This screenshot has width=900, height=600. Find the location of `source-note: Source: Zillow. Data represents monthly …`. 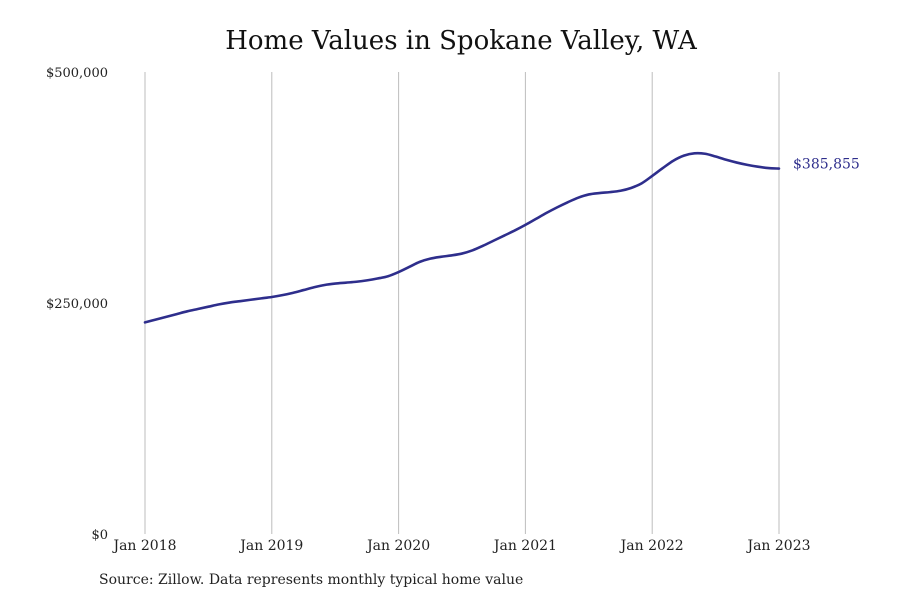

source-note: Source: Zillow. Data represents monthly … is located at coordinates (311, 580).